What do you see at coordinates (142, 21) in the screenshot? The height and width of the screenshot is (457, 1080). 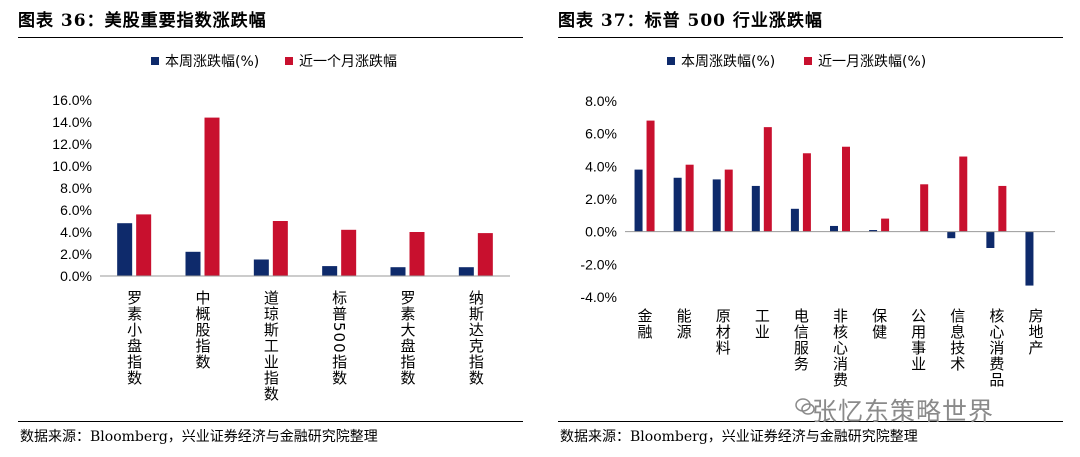 I see `chart-title: 图表 36：美股重要指数涨跌幅` at bounding box center [142, 21].